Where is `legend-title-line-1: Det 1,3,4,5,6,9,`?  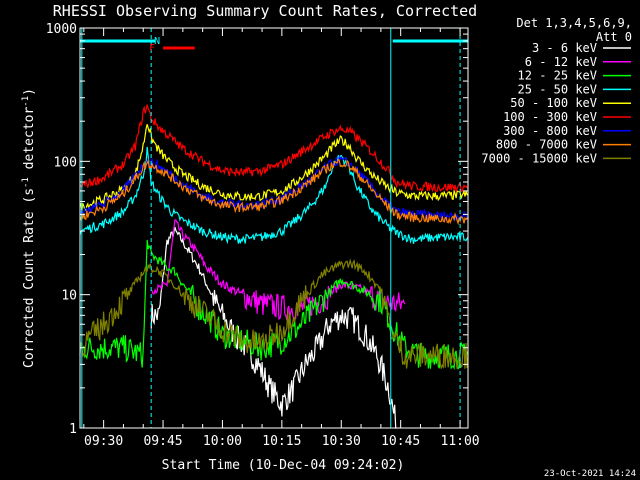 legend-title-line-1: Det 1,3,4,5,6,9, is located at coordinates (574, 23).